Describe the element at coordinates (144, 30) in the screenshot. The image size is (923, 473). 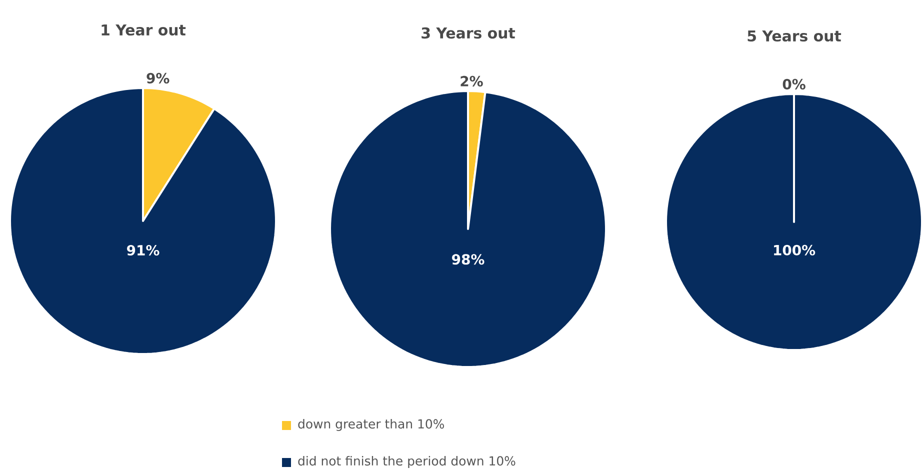
I see `chart-title: 1 Year out` at that location.